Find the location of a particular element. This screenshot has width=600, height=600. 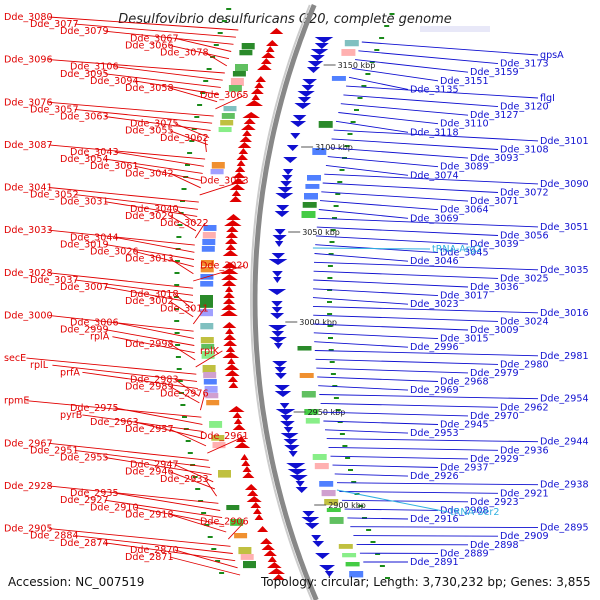

gene-label-reverse: Dde_2898 is located at coordinates (494, 545).